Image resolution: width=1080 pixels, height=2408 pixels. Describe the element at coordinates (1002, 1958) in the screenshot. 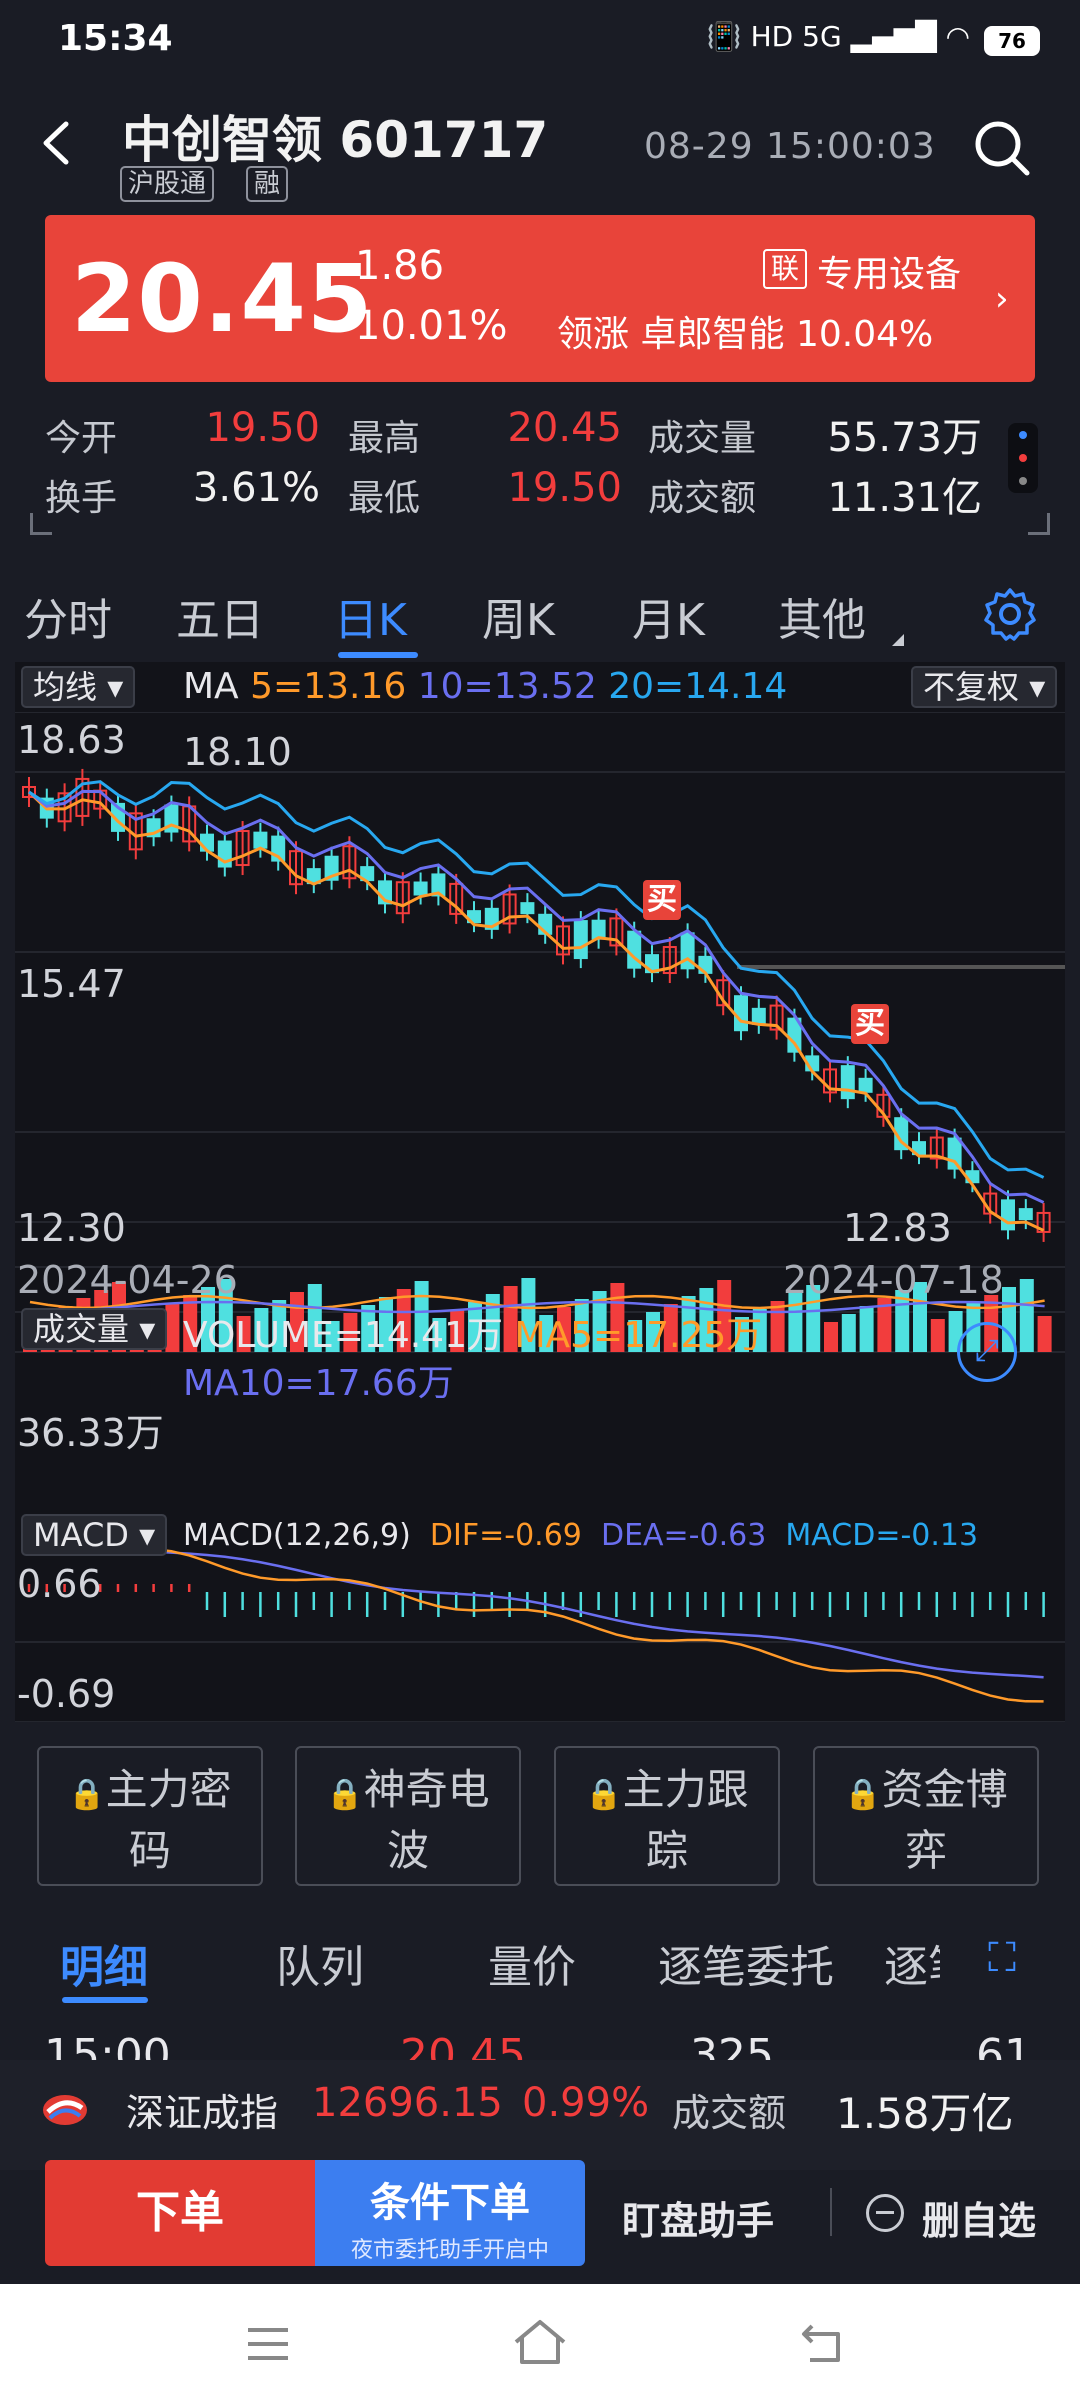

I see `fullscreen-icon: ⛶` at that location.